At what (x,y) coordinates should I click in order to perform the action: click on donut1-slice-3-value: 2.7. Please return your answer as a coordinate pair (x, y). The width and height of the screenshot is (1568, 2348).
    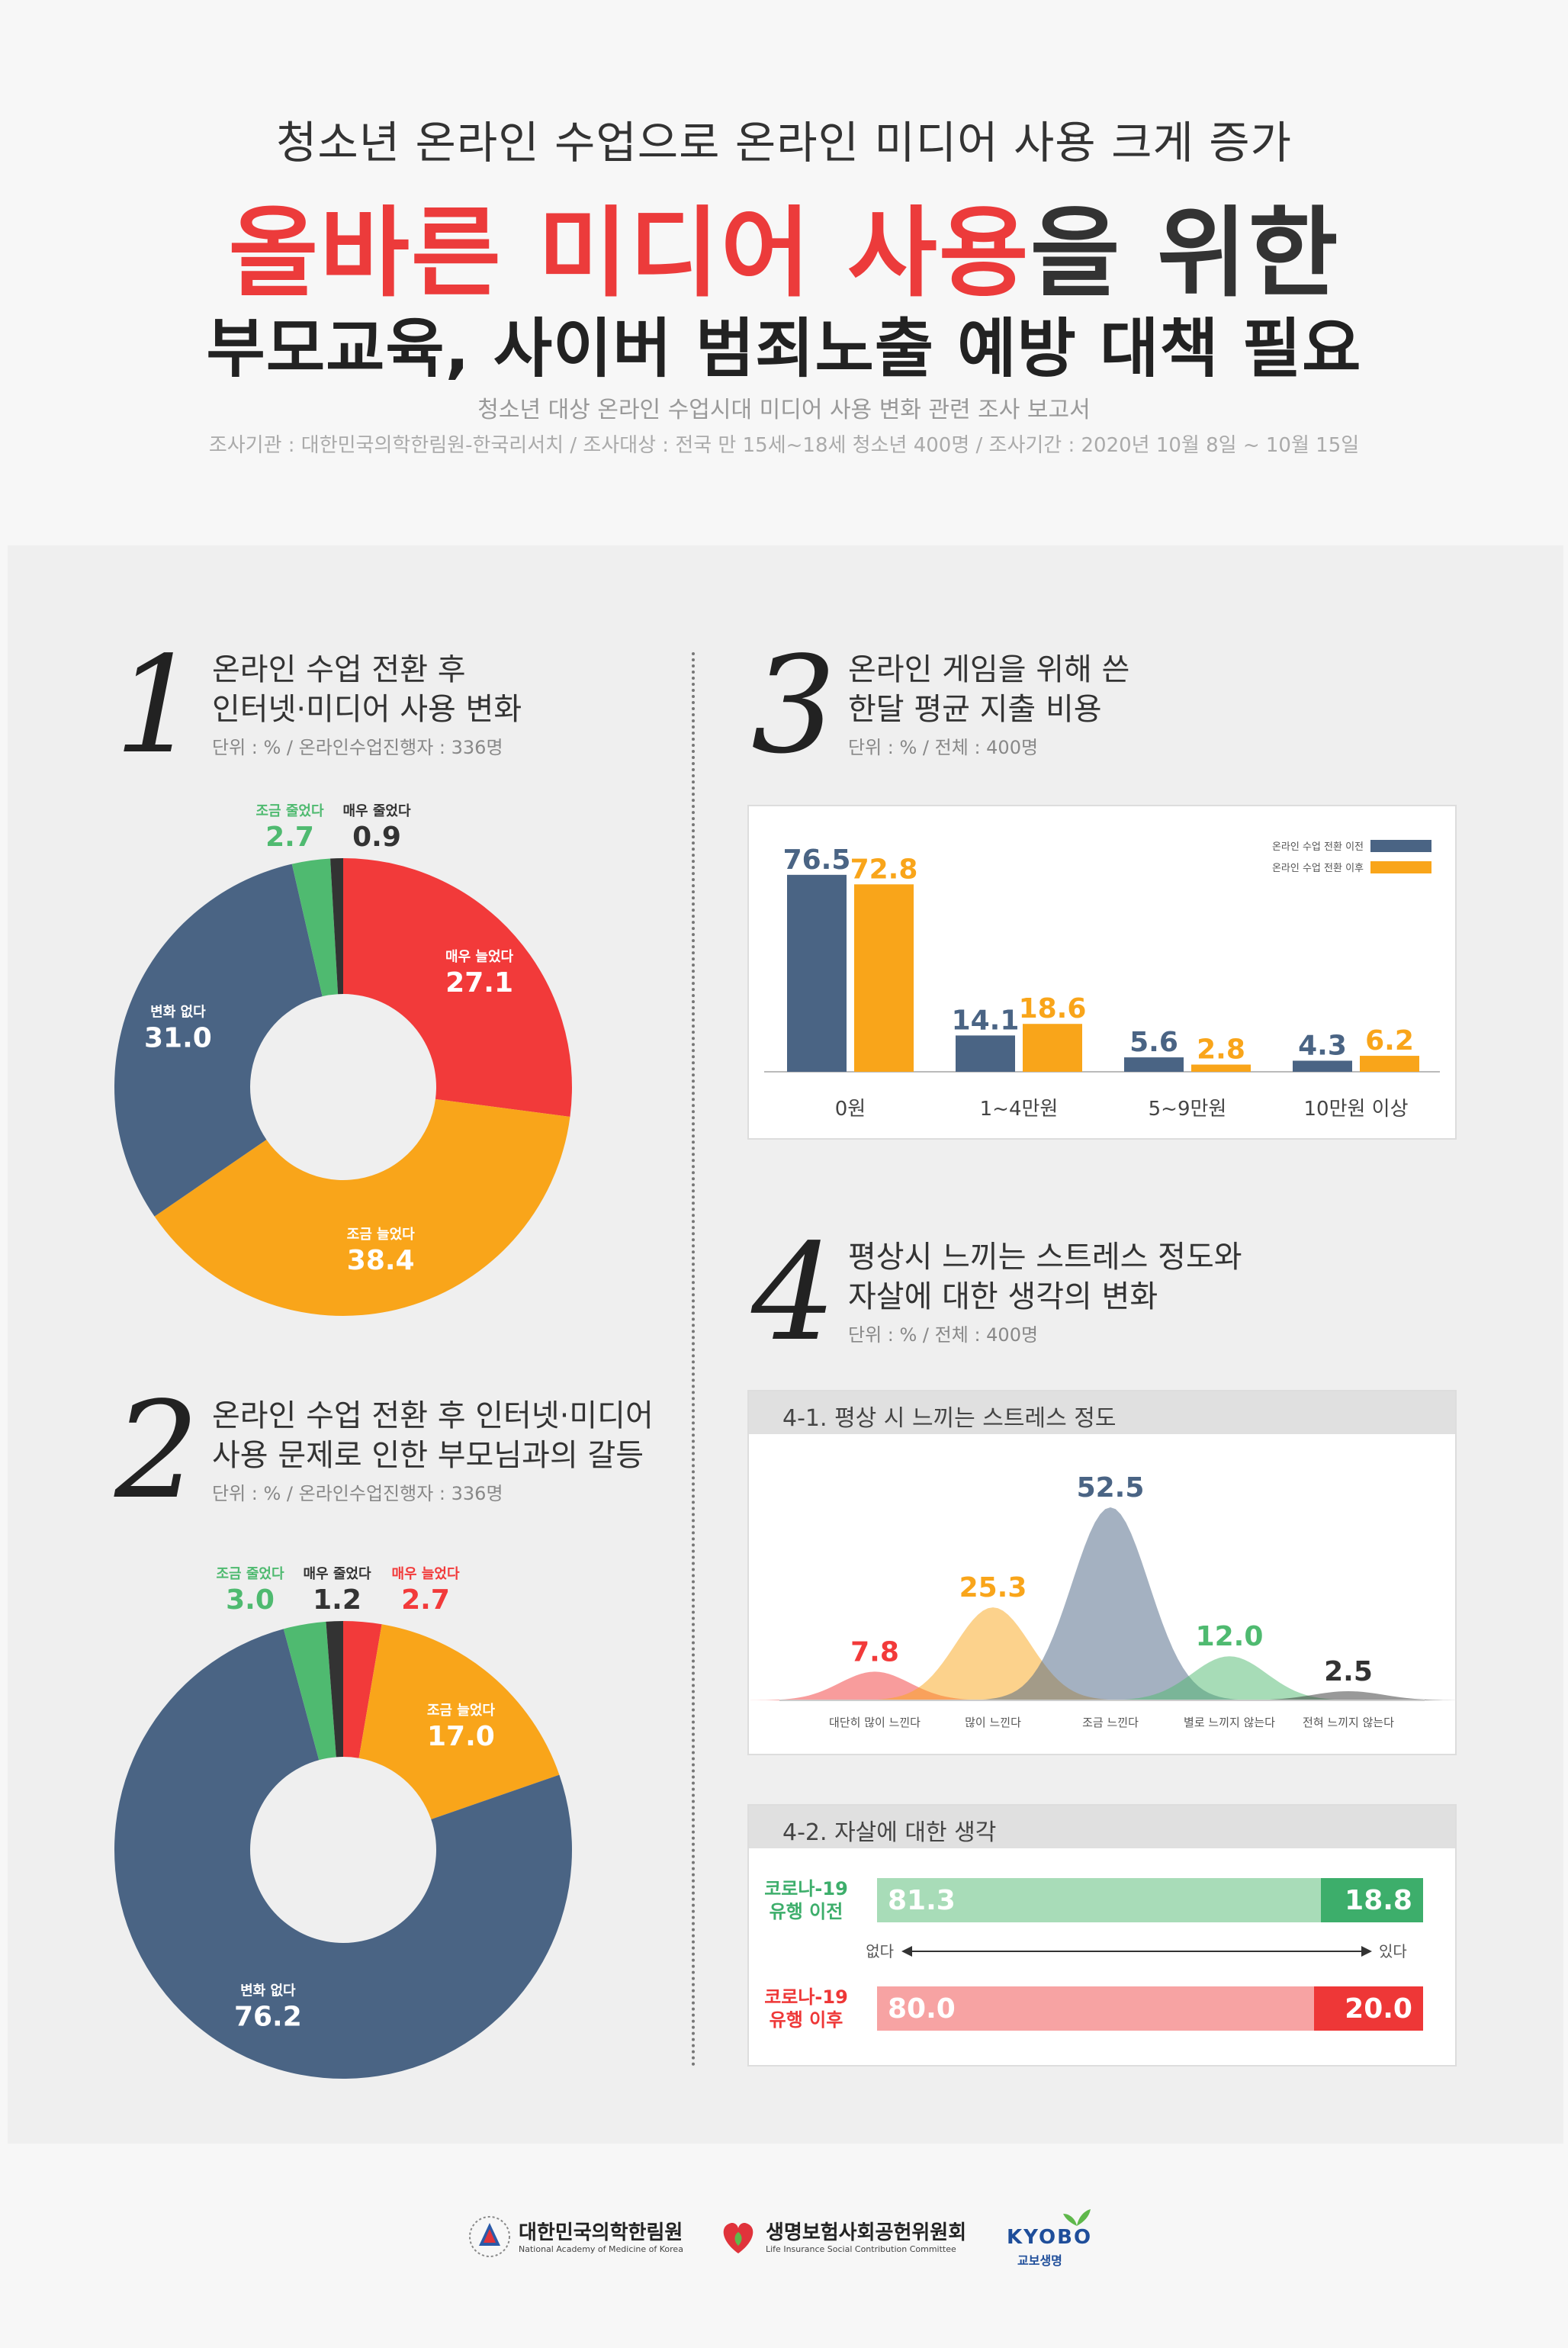
    Looking at the image, I should click on (289, 837).